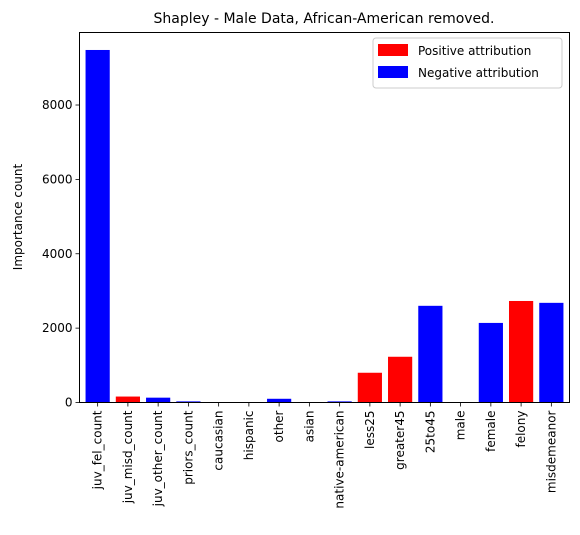 The image size is (580, 535). What do you see at coordinates (18, 216) in the screenshot?
I see `y-axis-label: Importance count` at bounding box center [18, 216].